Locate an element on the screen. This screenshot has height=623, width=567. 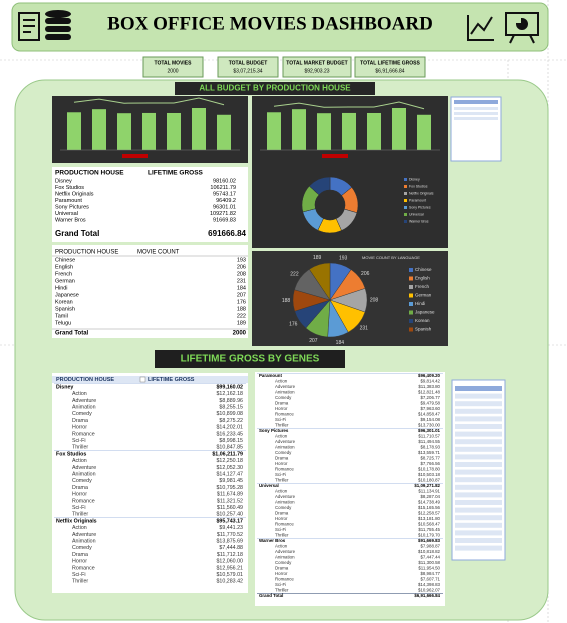
pie-label: 188 is located at coordinates (286, 301).